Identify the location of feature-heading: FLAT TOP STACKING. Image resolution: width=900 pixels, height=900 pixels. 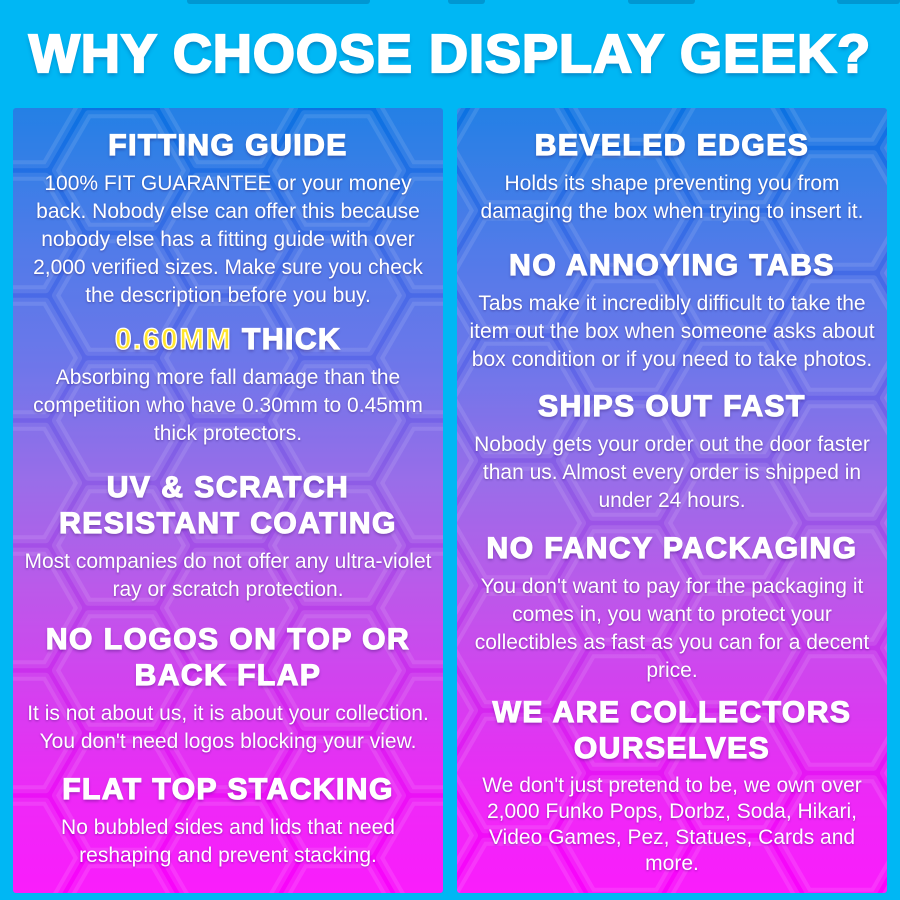
(228, 789).